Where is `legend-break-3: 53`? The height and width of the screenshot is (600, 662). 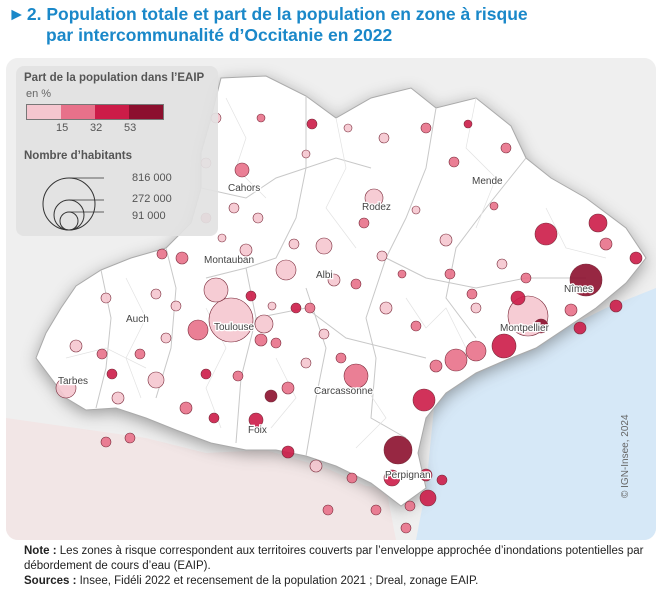 legend-break-3: 53 is located at coordinates (130, 128).